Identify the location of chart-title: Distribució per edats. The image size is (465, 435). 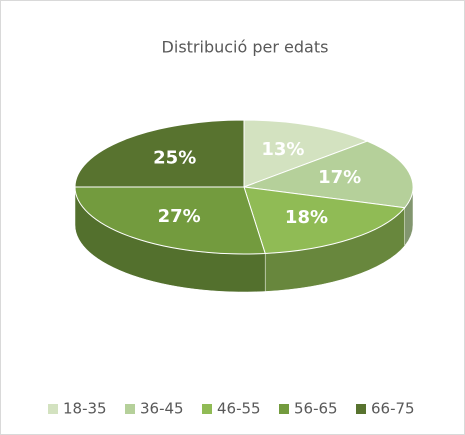
(245, 47).